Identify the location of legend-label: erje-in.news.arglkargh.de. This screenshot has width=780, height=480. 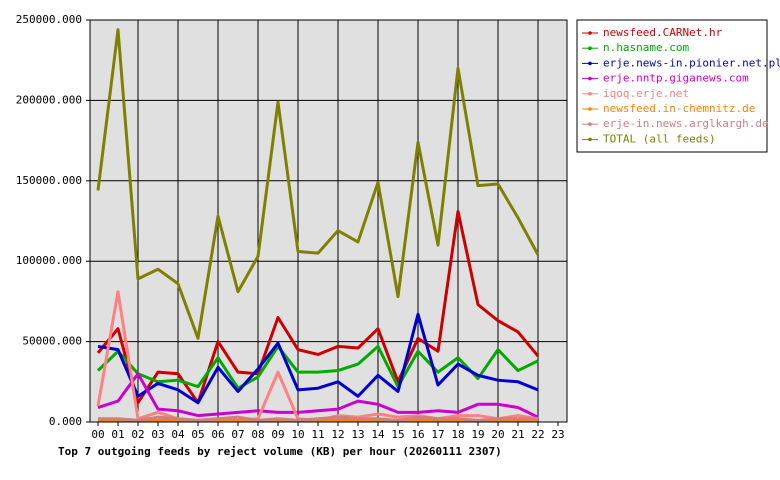
(686, 123).